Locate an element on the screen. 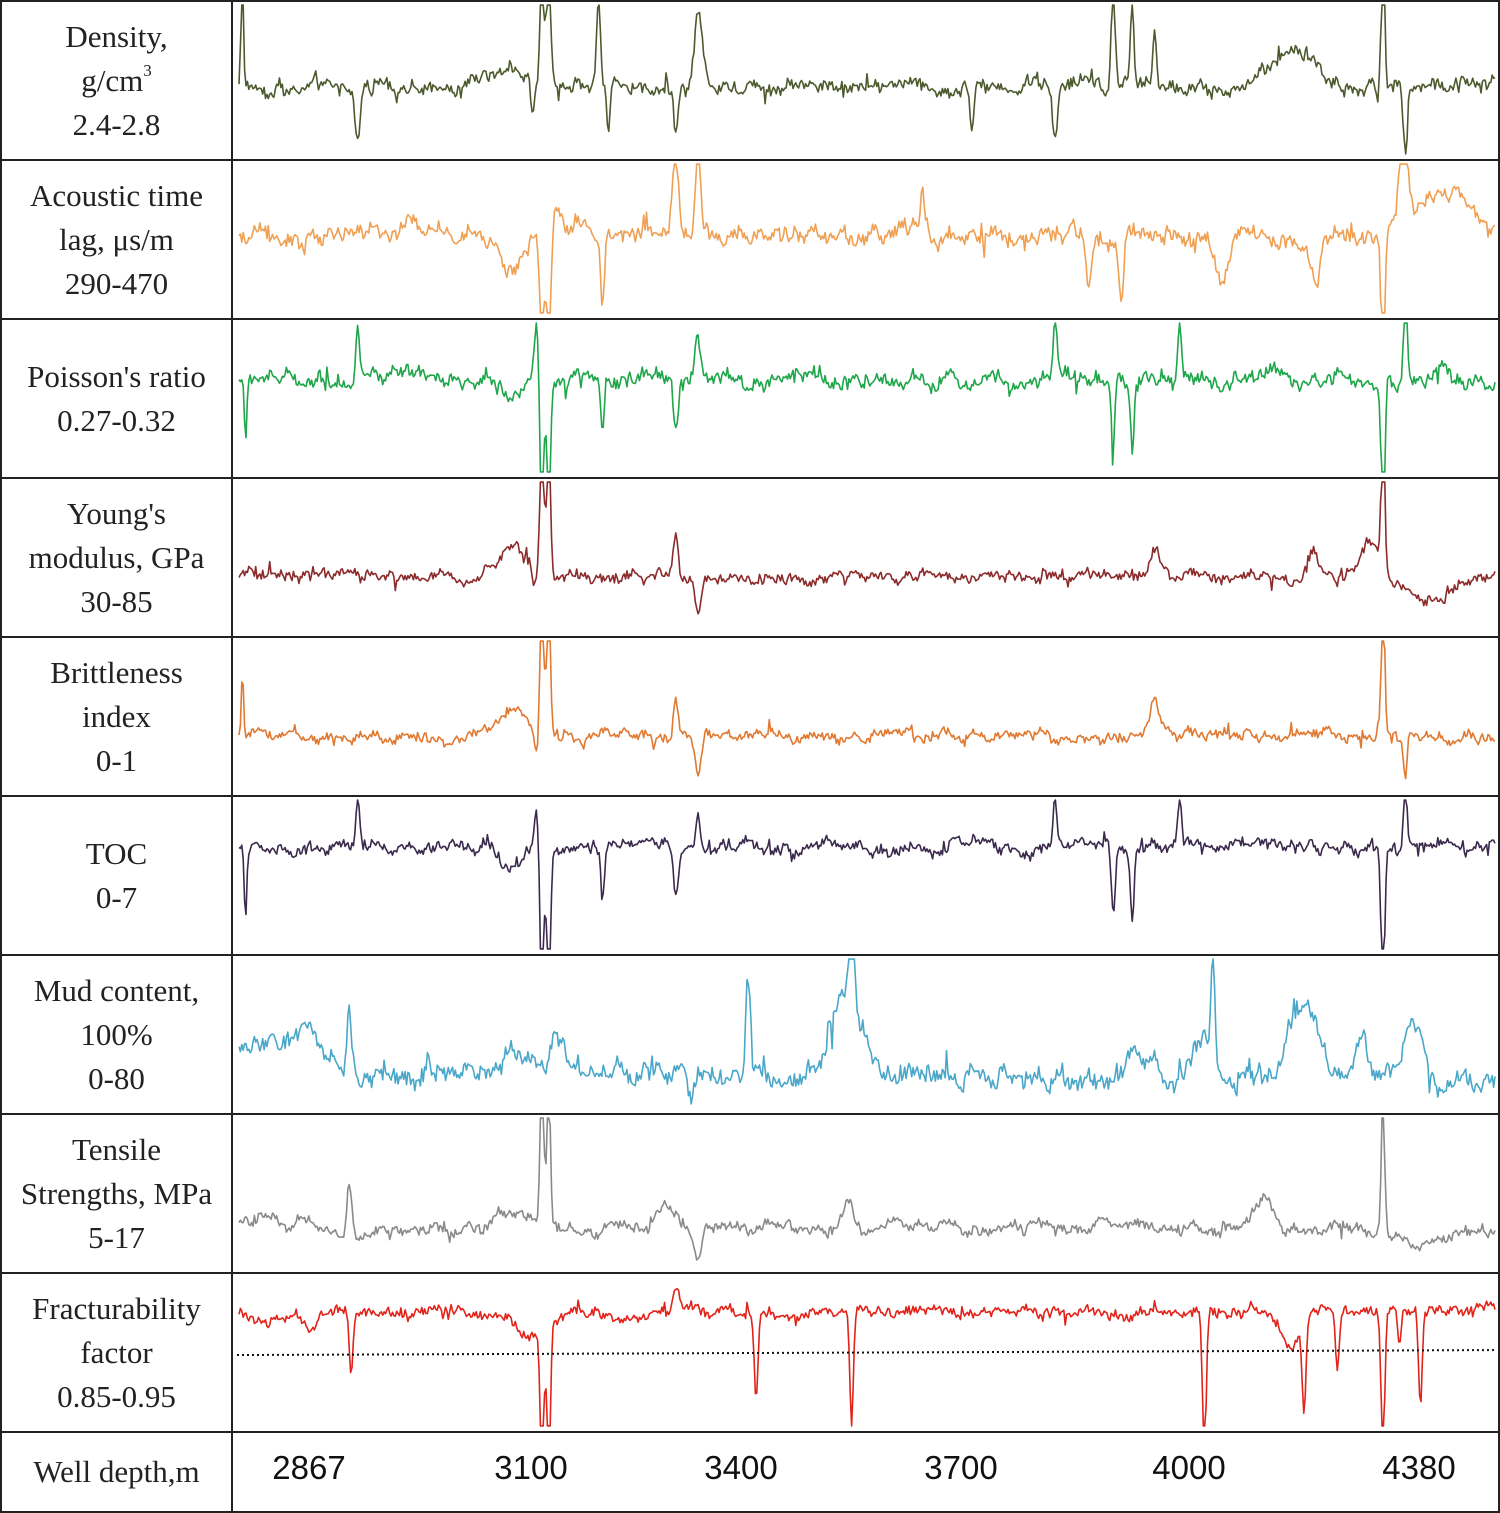  track-label-text: 0.85-0.95 is located at coordinates (116, 1396).